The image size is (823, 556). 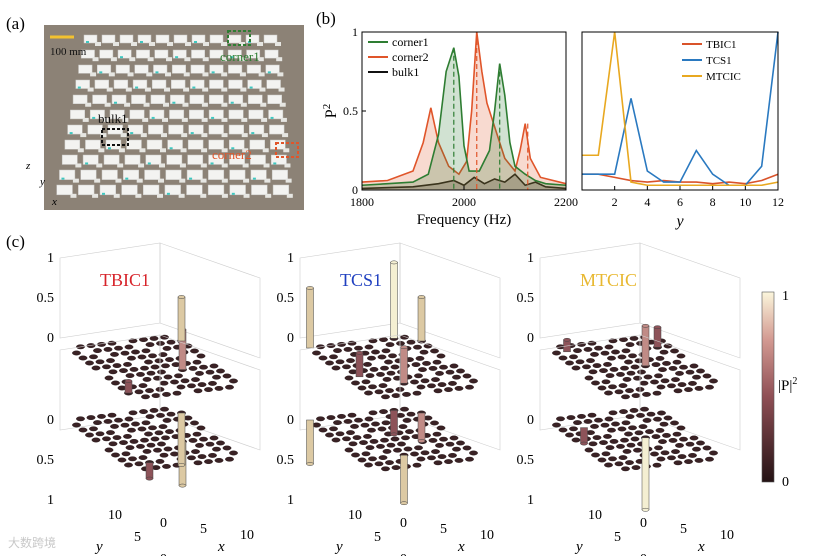 What do you see at coordinates (403, 523) in the screenshot?
I see `x-tick-label: 0` at bounding box center [403, 523].